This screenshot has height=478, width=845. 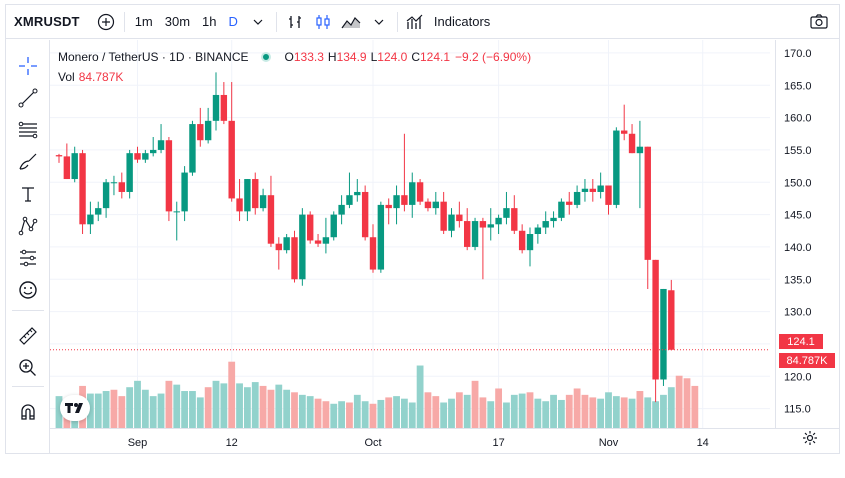 What do you see at coordinates (28, 66) in the screenshot?
I see `crosshair-icon` at bounding box center [28, 66].